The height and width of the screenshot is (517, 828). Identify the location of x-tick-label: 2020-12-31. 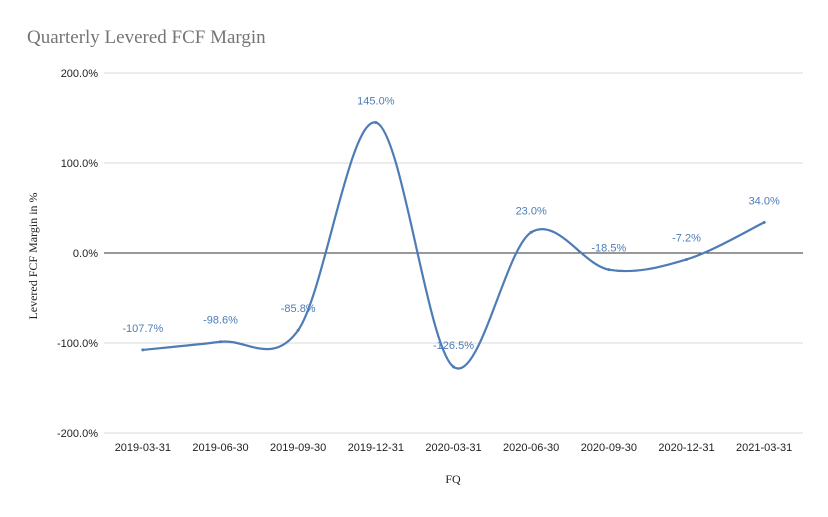
(686, 448).